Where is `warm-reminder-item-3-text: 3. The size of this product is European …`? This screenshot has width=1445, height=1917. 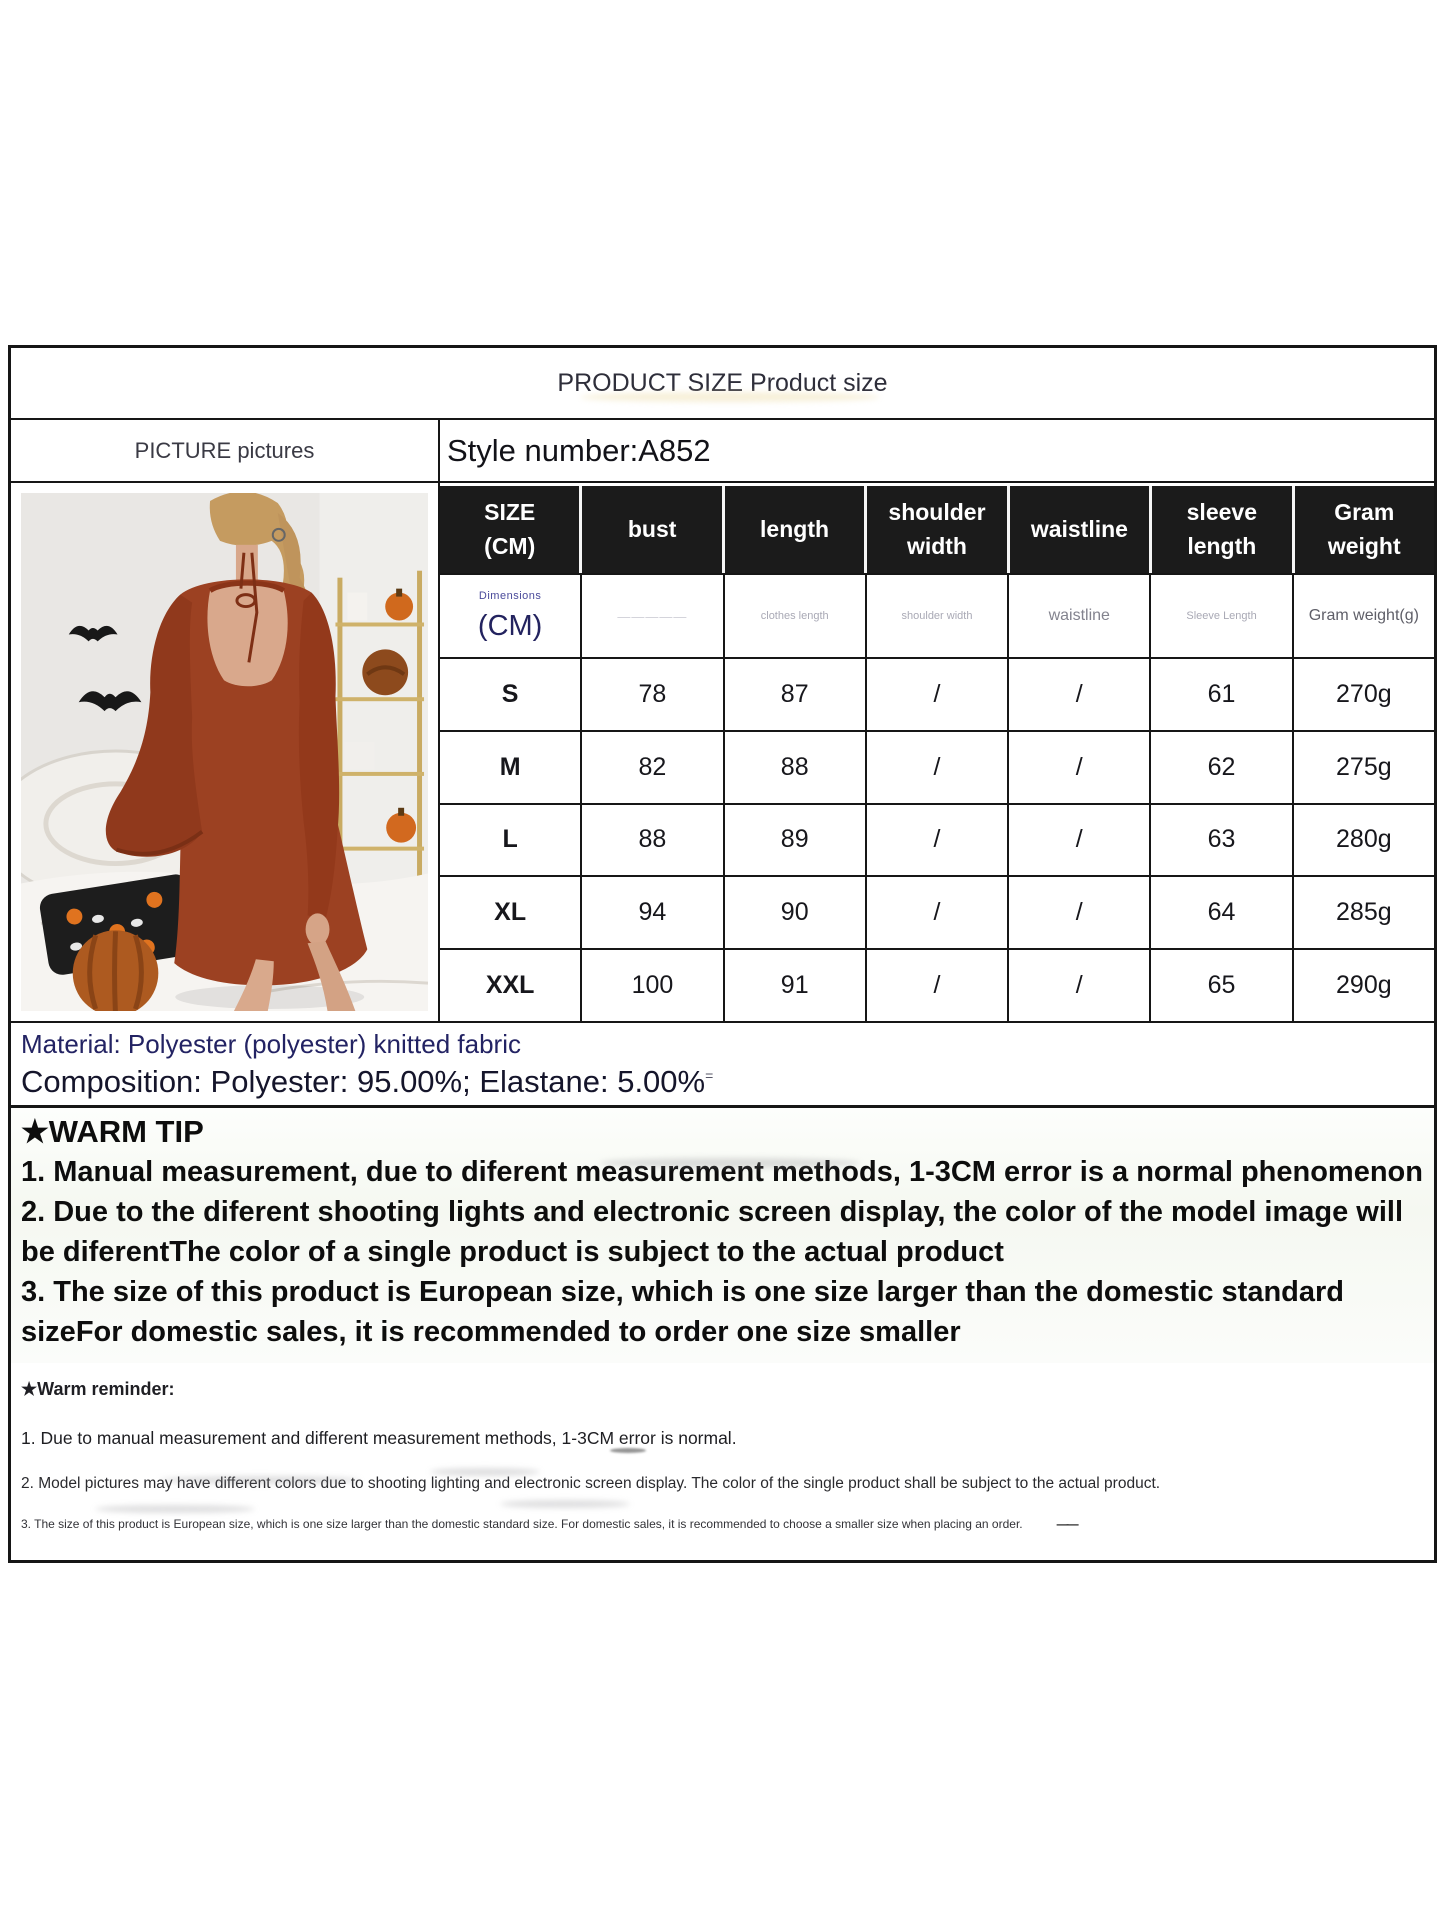 warm-reminder-item-3-text: 3. The size of this product is European … is located at coordinates (522, 1524).